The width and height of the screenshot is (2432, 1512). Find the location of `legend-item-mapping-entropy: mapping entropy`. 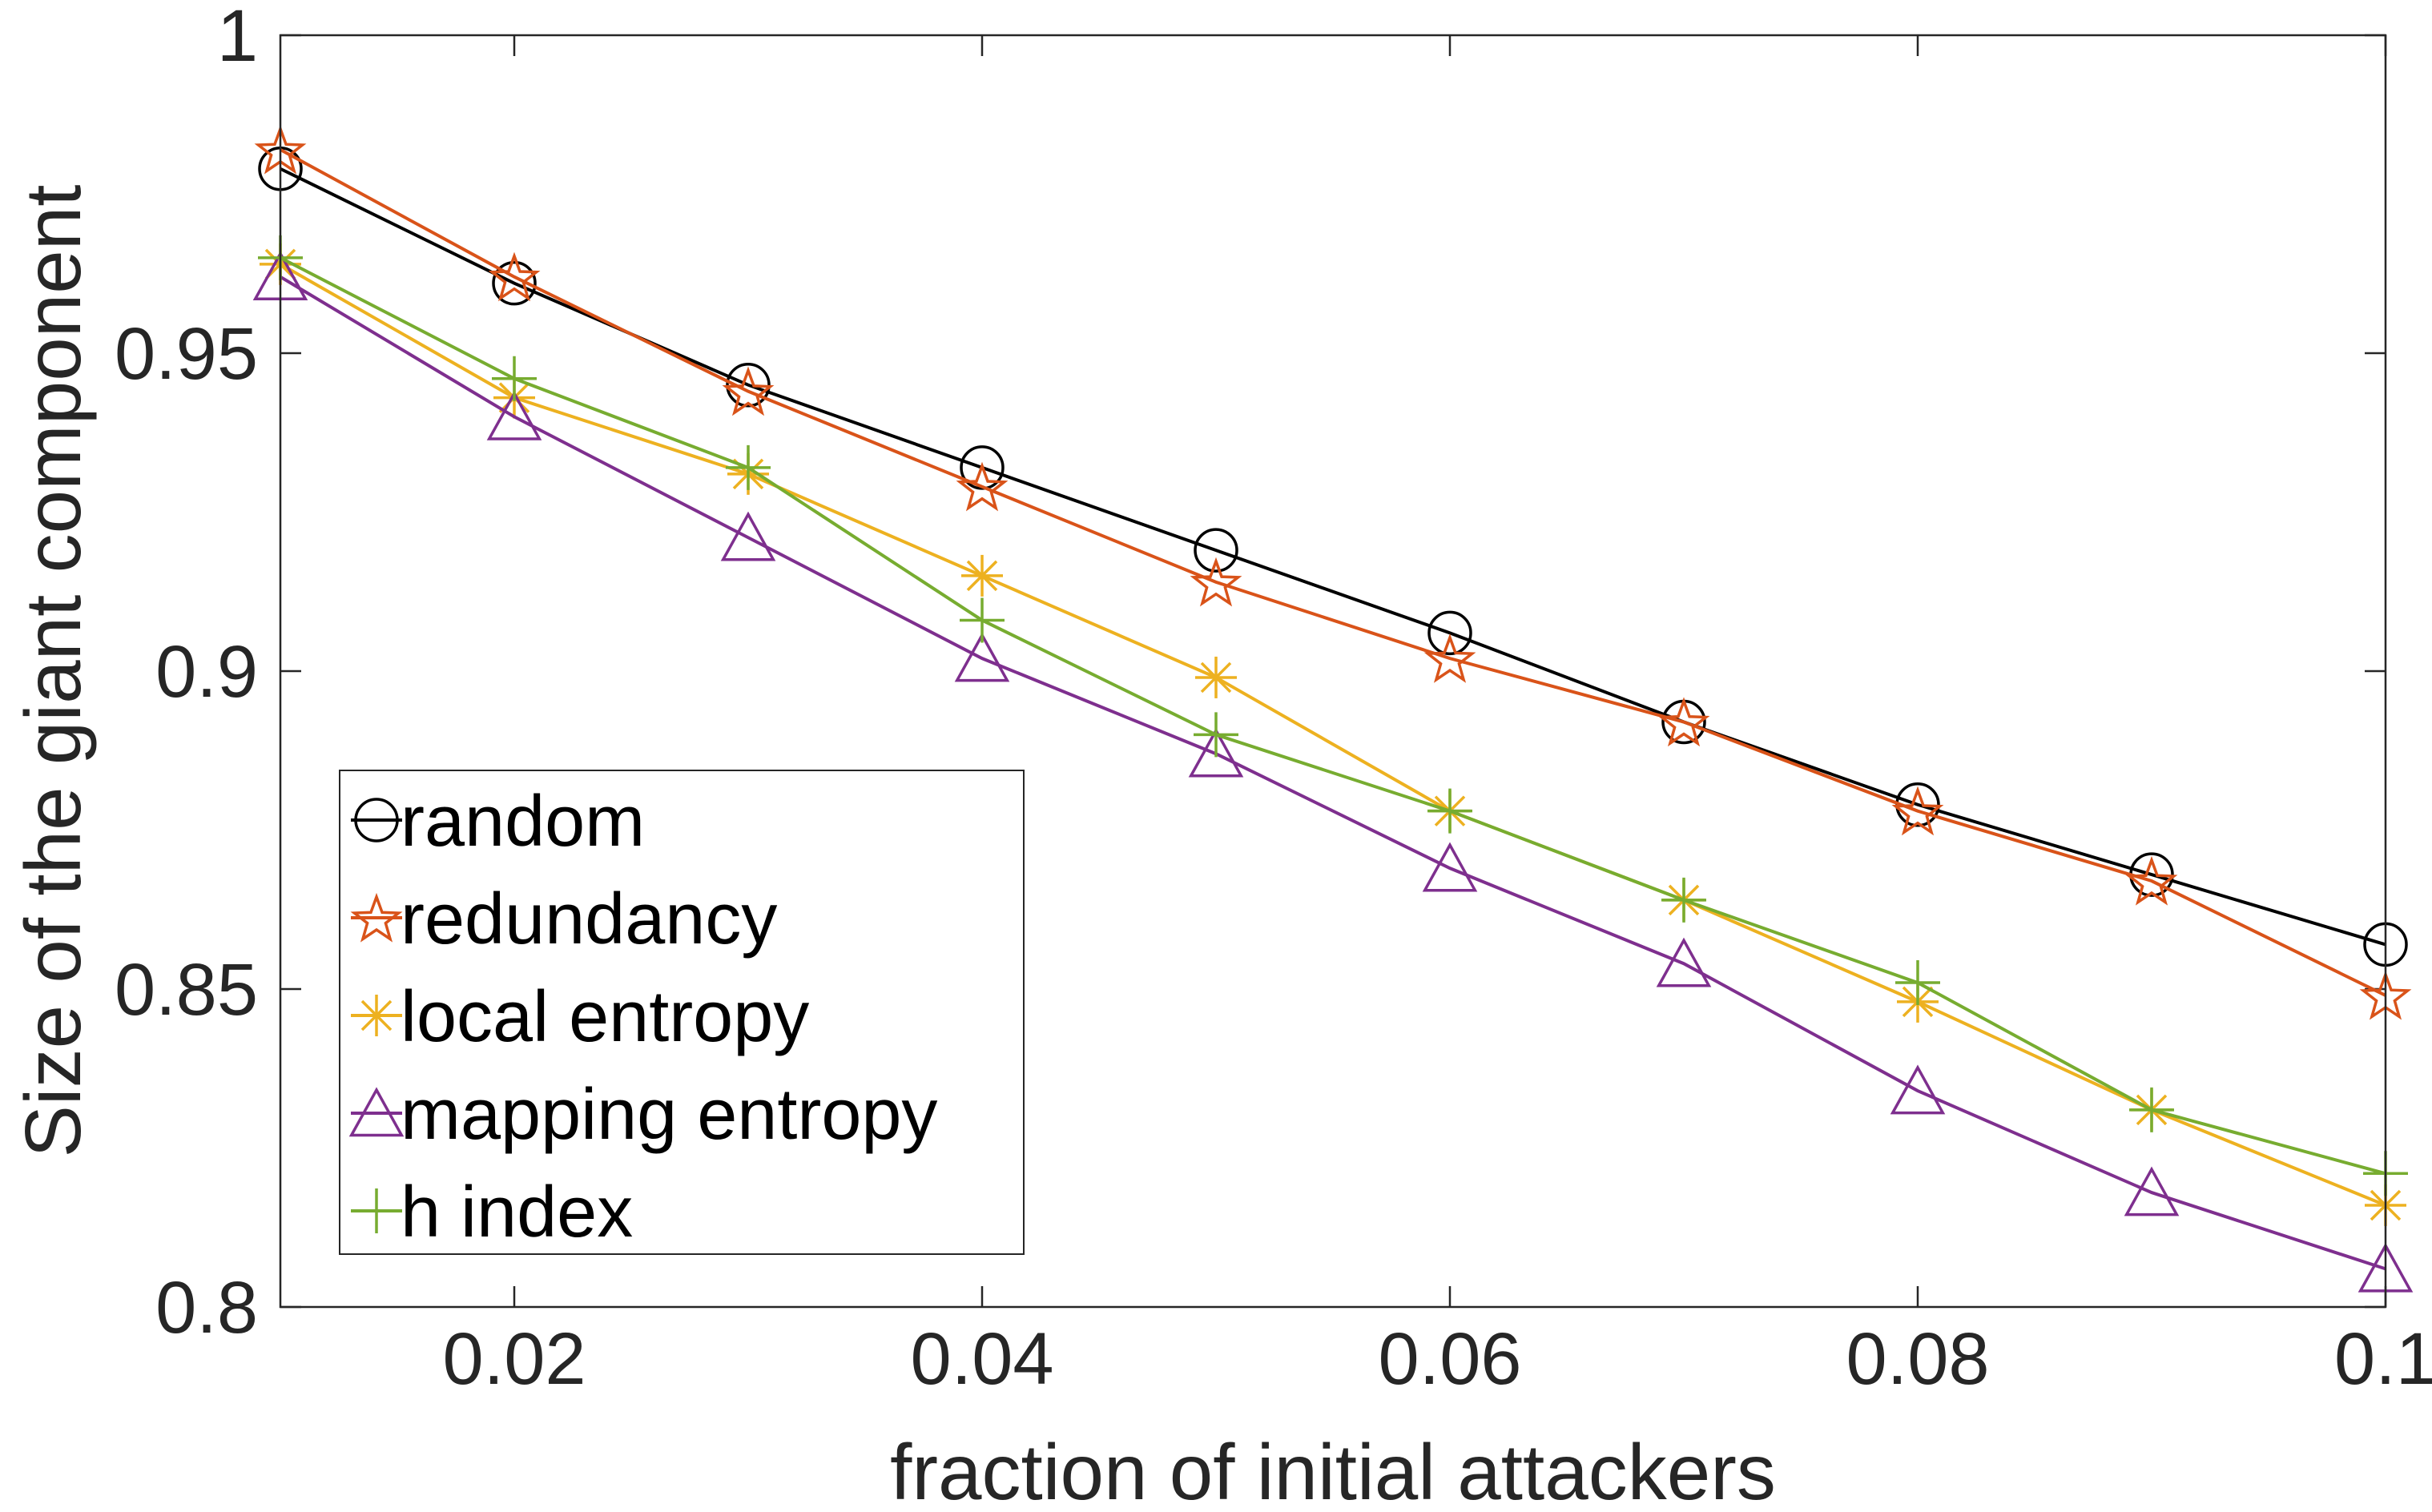

legend-item-mapping-entropy: mapping entropy is located at coordinates (642, 1115).